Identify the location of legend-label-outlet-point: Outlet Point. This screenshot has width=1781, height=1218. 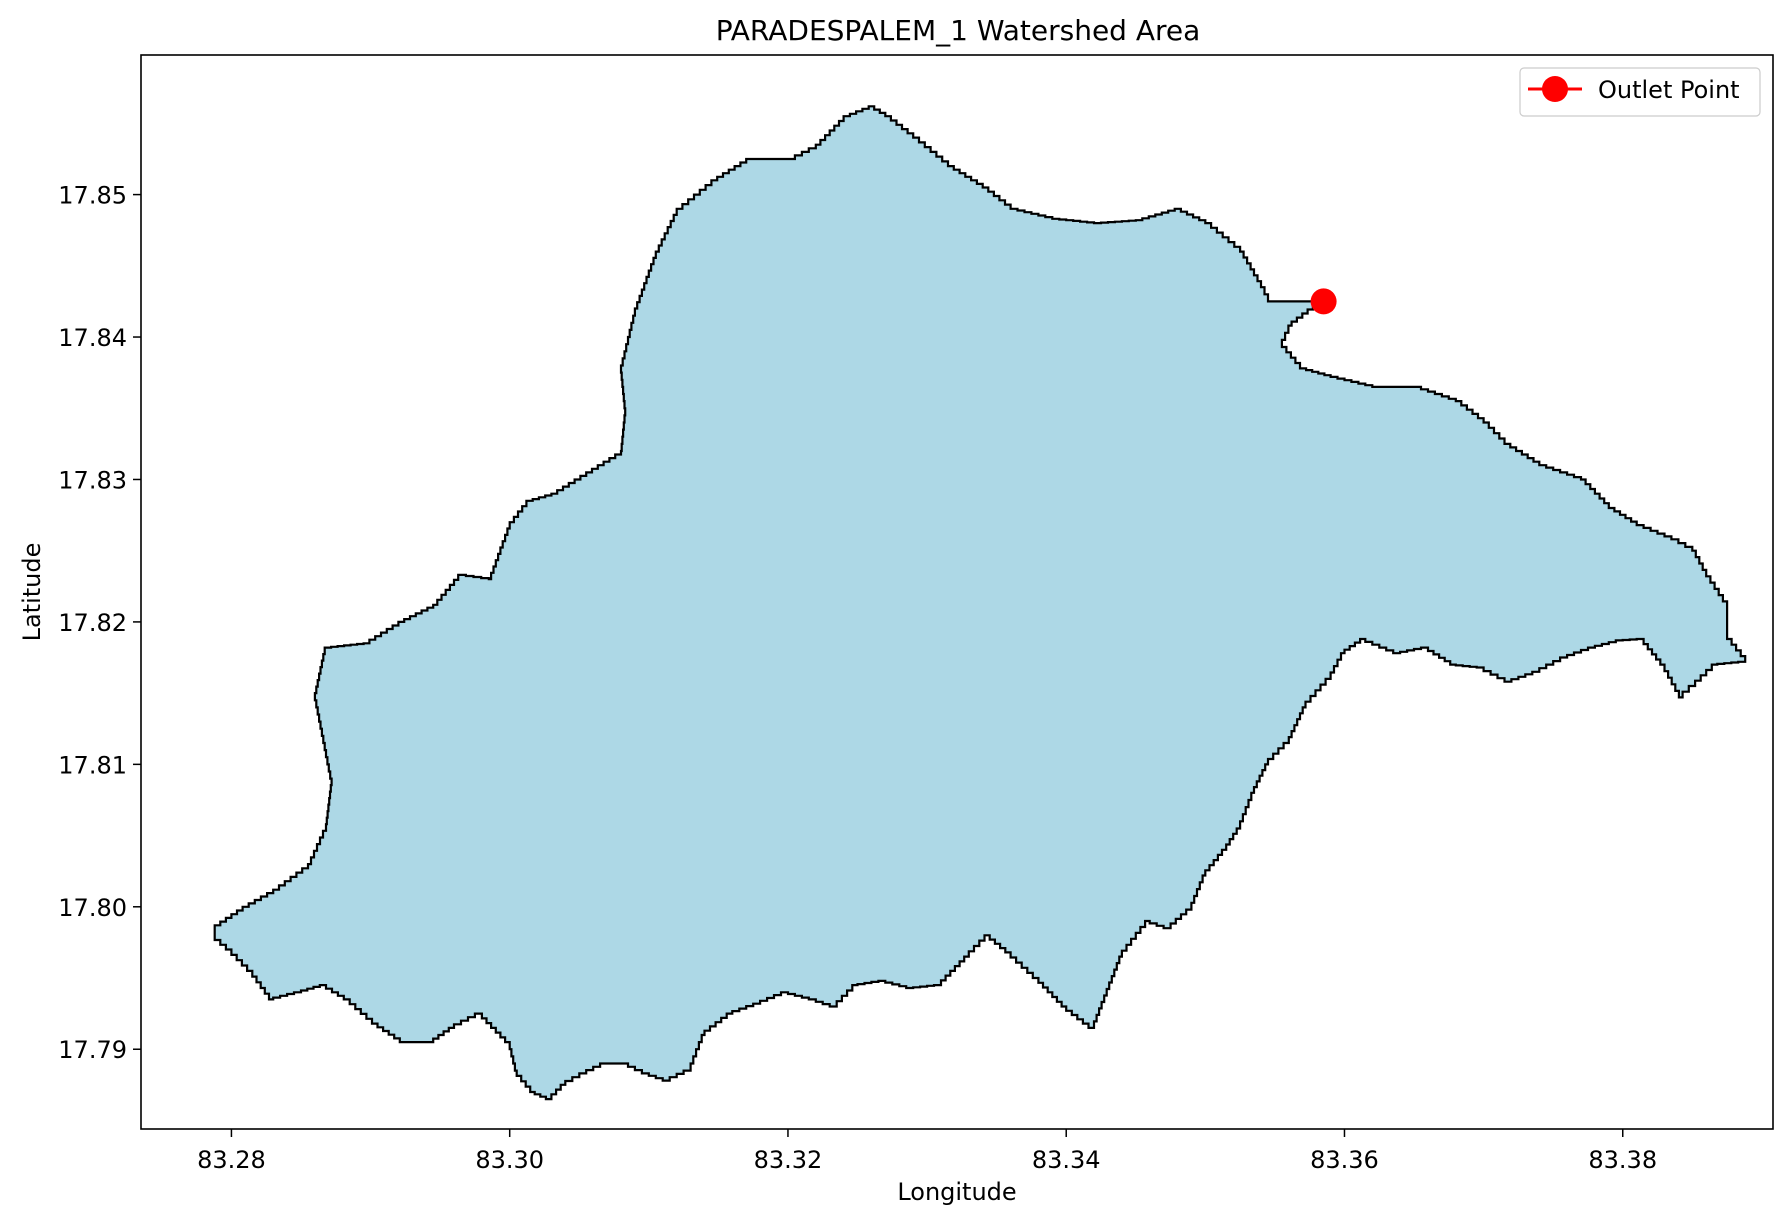
(1669, 90).